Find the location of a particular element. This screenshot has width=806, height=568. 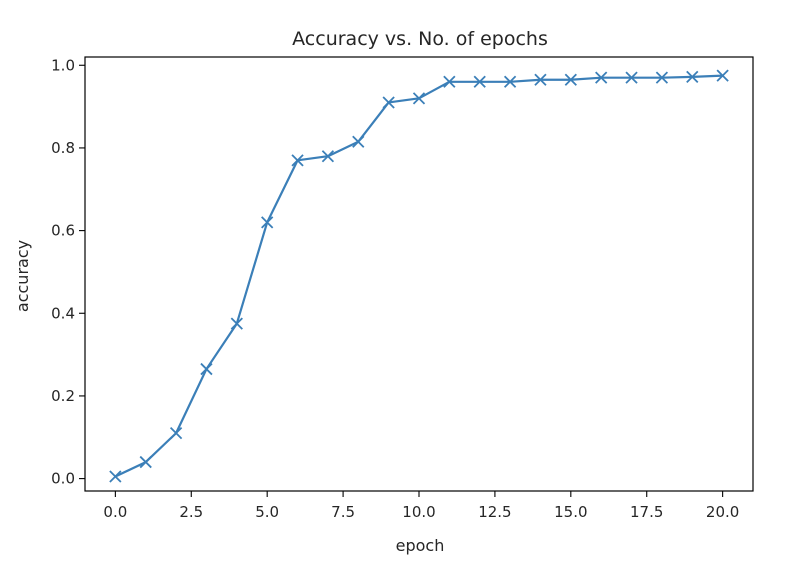

y-tick-label: 1.0 is located at coordinates (63, 65).